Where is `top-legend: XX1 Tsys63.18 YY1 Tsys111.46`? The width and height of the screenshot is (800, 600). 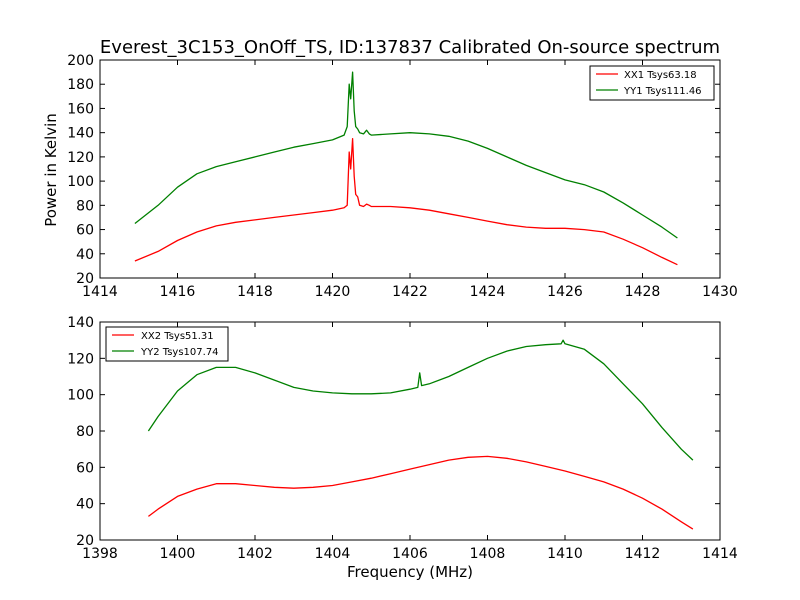 top-legend: XX1 Tsys63.18 YY1 Tsys111.46 is located at coordinates (652, 83).